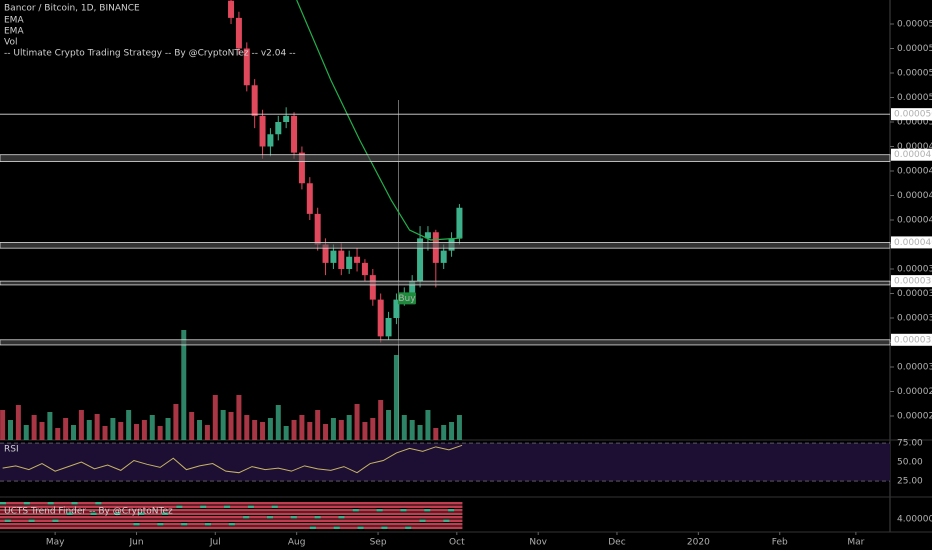 The width and height of the screenshot is (932, 550). Describe the element at coordinates (135, 543) in the screenshot. I see `x-tick-label: Jun` at that location.